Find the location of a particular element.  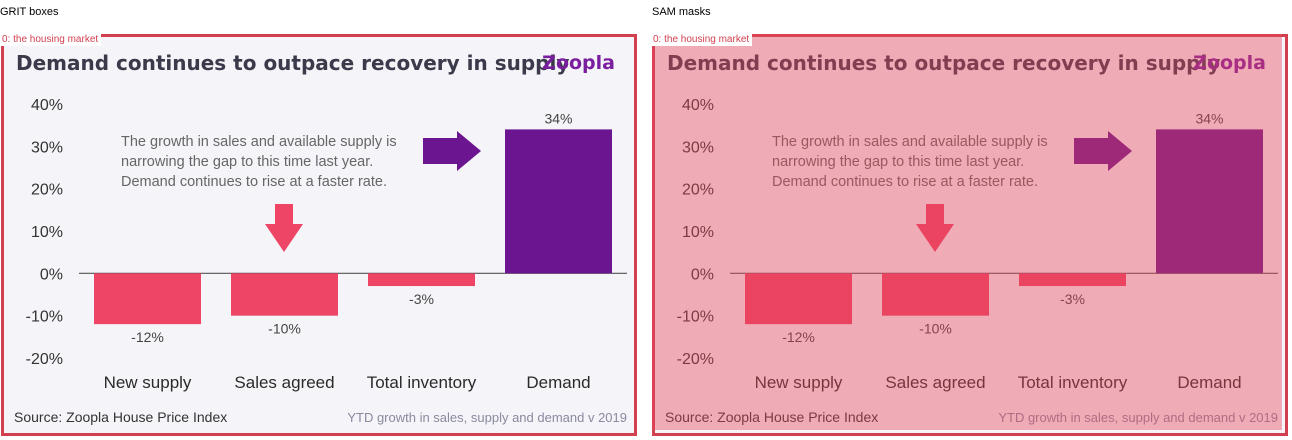

panel-label: GRIT boxes is located at coordinates (29, 12).